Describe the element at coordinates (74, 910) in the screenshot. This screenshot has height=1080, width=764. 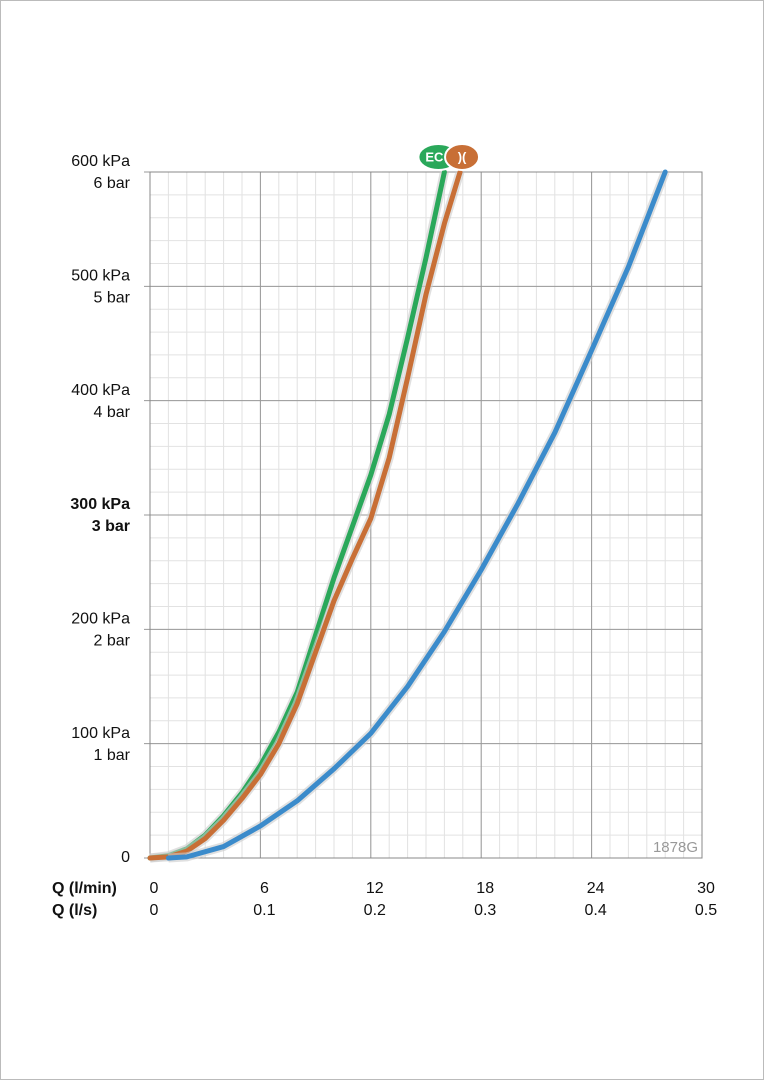
I see `x2-axis-label: Q (l/s)` at that location.